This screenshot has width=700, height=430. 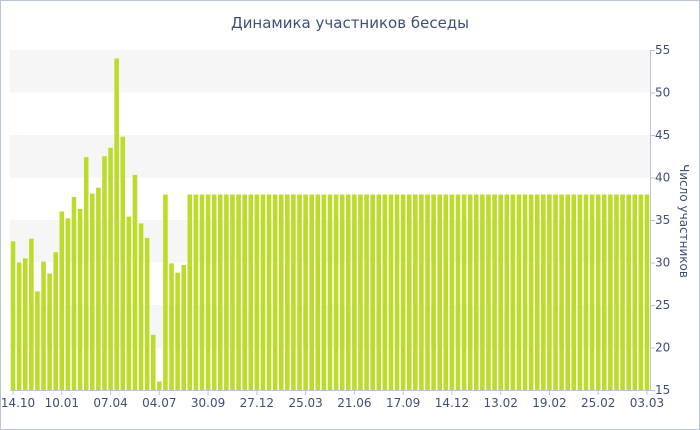 What do you see at coordinates (647, 403) in the screenshot?
I see `x-tick-label: 03.03` at bounding box center [647, 403].